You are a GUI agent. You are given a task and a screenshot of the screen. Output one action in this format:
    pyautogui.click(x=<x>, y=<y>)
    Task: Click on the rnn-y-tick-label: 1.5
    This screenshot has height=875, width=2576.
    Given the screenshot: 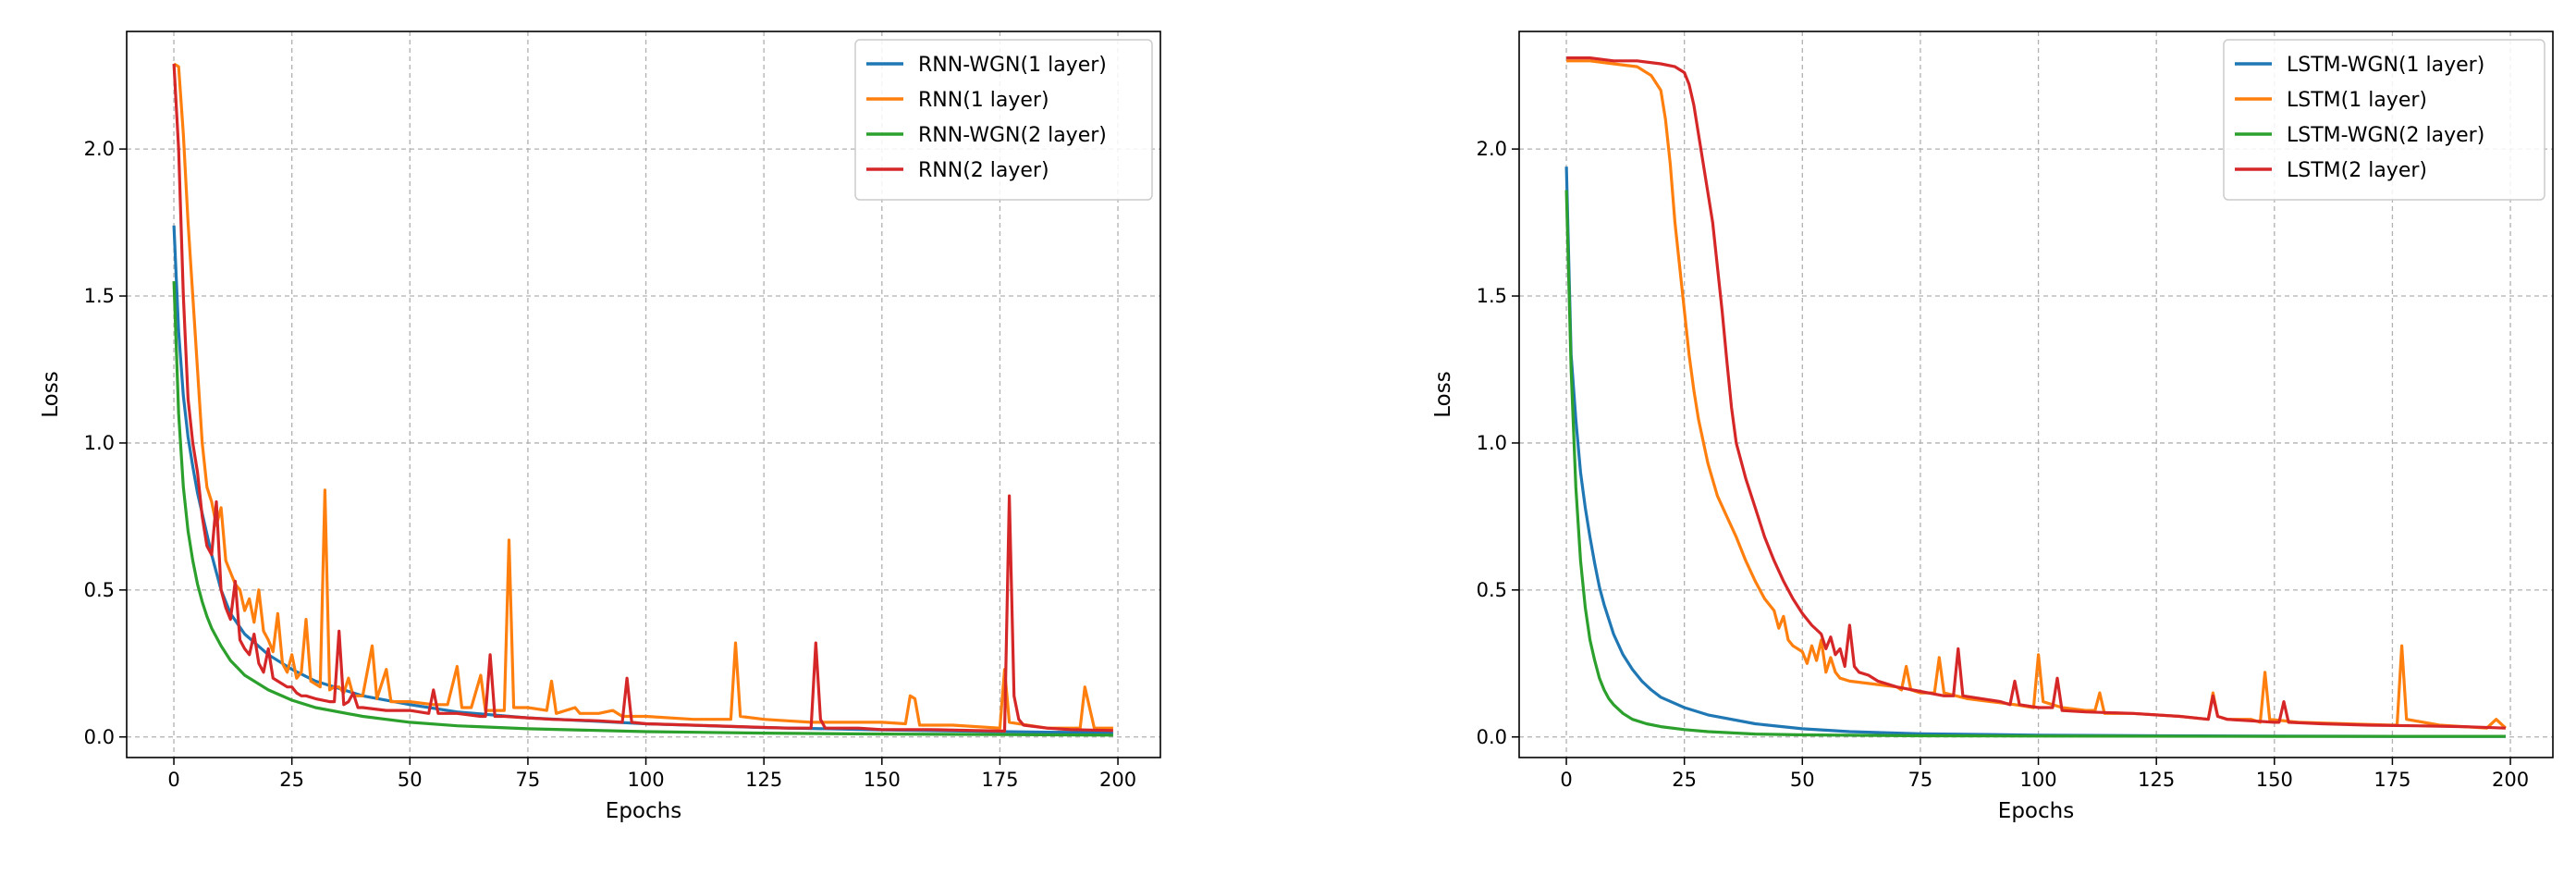 What is the action you would take?
    pyautogui.click(x=99, y=296)
    